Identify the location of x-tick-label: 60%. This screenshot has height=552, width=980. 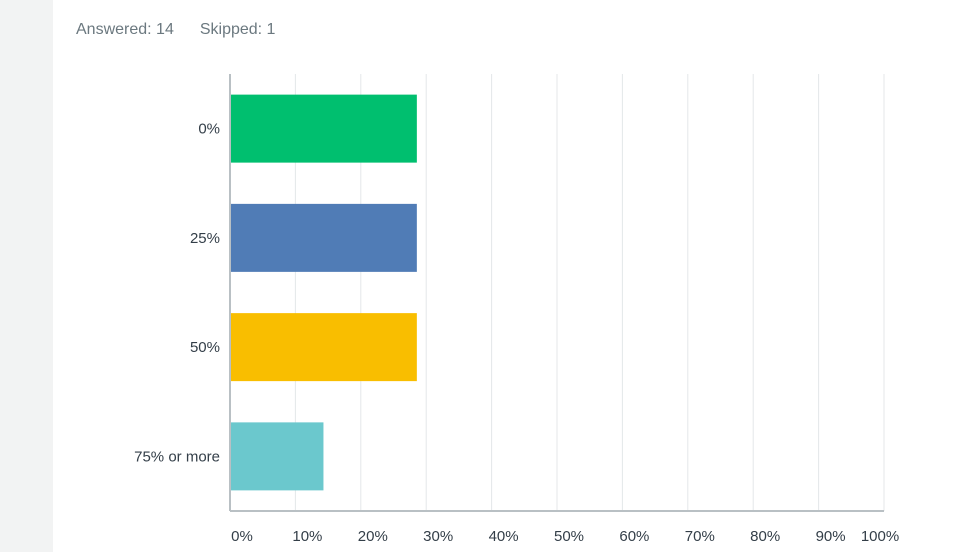
(634, 536).